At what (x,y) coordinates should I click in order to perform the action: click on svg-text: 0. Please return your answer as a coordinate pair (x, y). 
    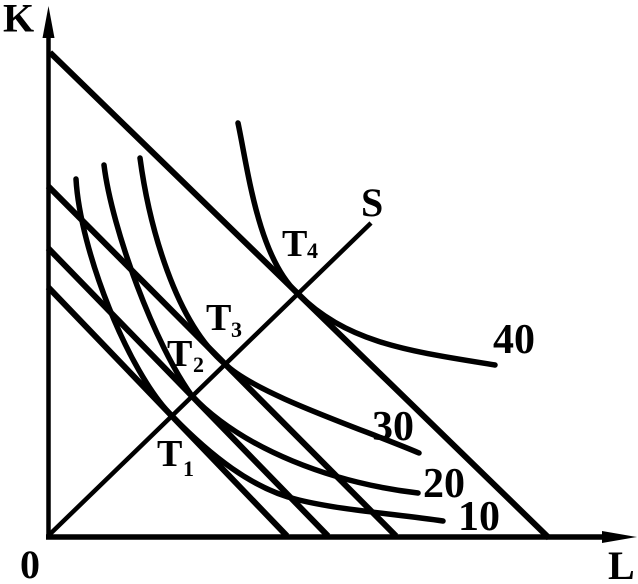
    Looking at the image, I should click on (30, 563).